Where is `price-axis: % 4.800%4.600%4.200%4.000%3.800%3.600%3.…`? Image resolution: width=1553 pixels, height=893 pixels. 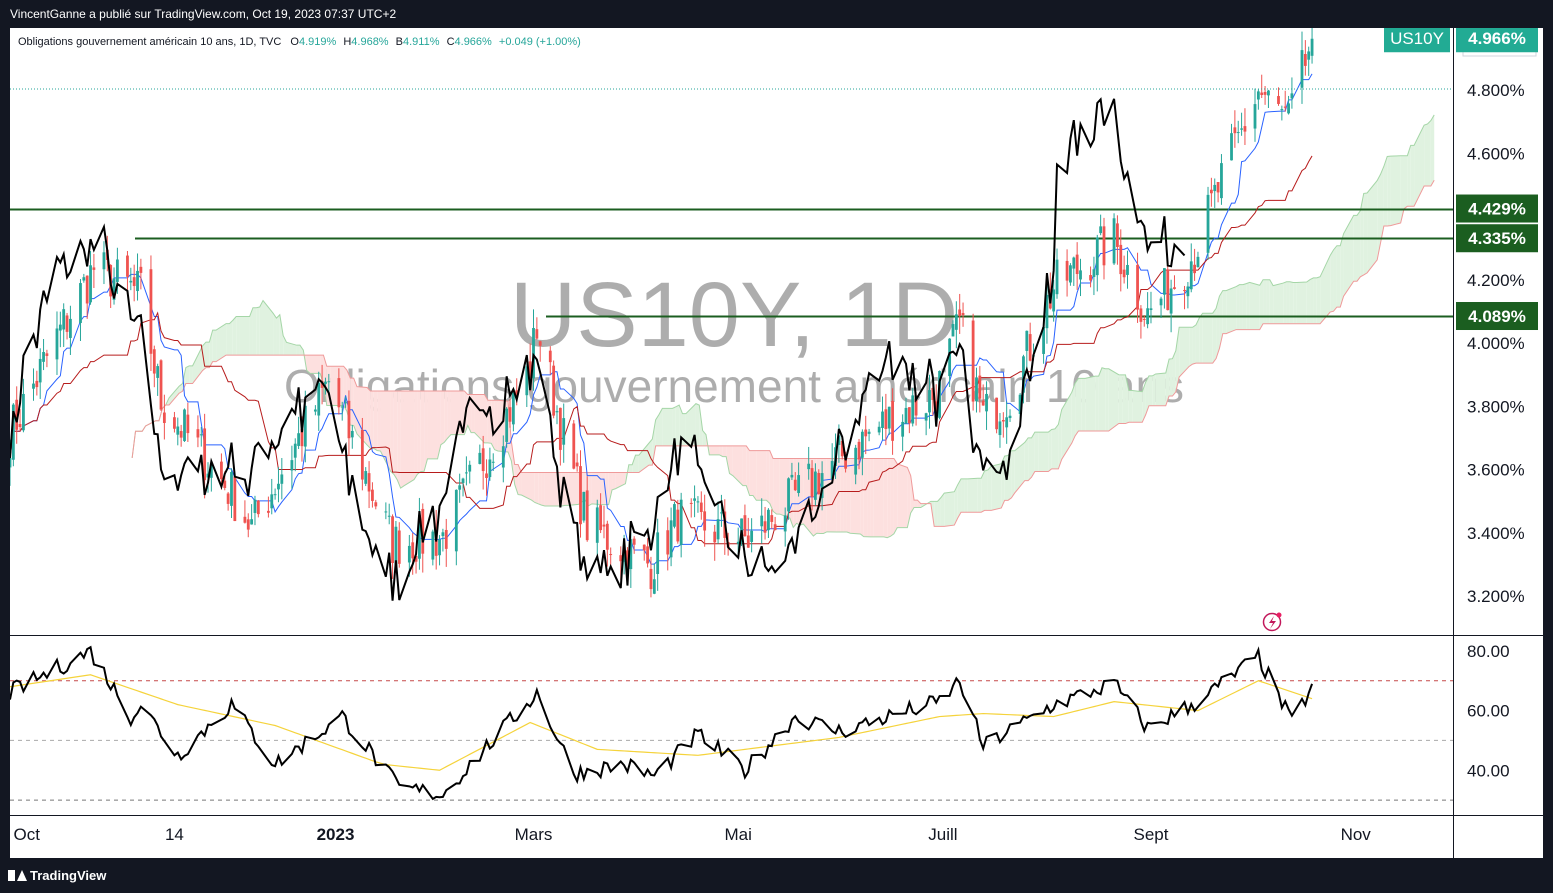 price-axis: % 4.800%4.600%4.200%4.000%3.800%3.600%3.… is located at coordinates (1461, 315).